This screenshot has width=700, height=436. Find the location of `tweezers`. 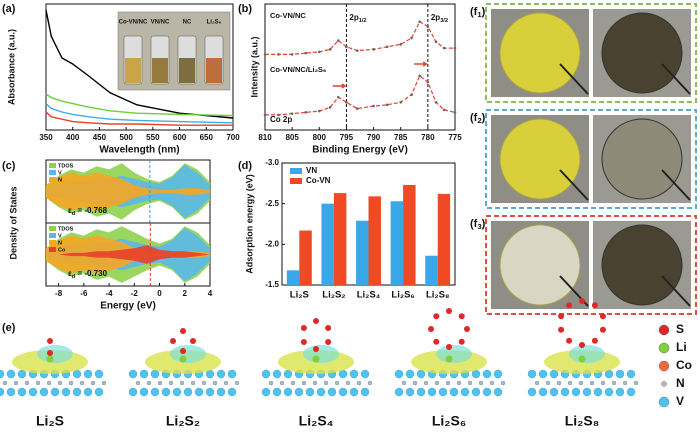

tweezers is located at coordinates (676, 79).